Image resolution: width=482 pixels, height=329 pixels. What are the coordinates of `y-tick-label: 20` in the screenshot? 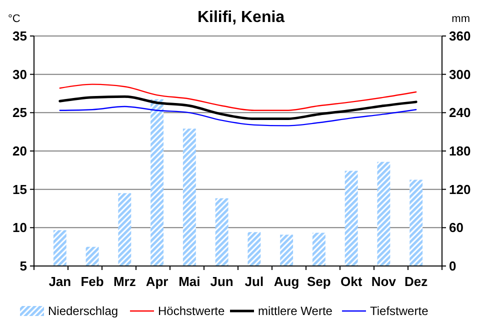 It's located at (19, 151).